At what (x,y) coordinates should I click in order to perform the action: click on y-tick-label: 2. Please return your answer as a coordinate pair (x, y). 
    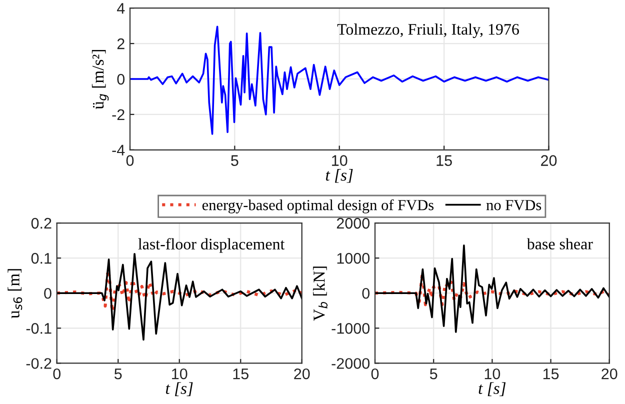
    Looking at the image, I should click on (120, 44).